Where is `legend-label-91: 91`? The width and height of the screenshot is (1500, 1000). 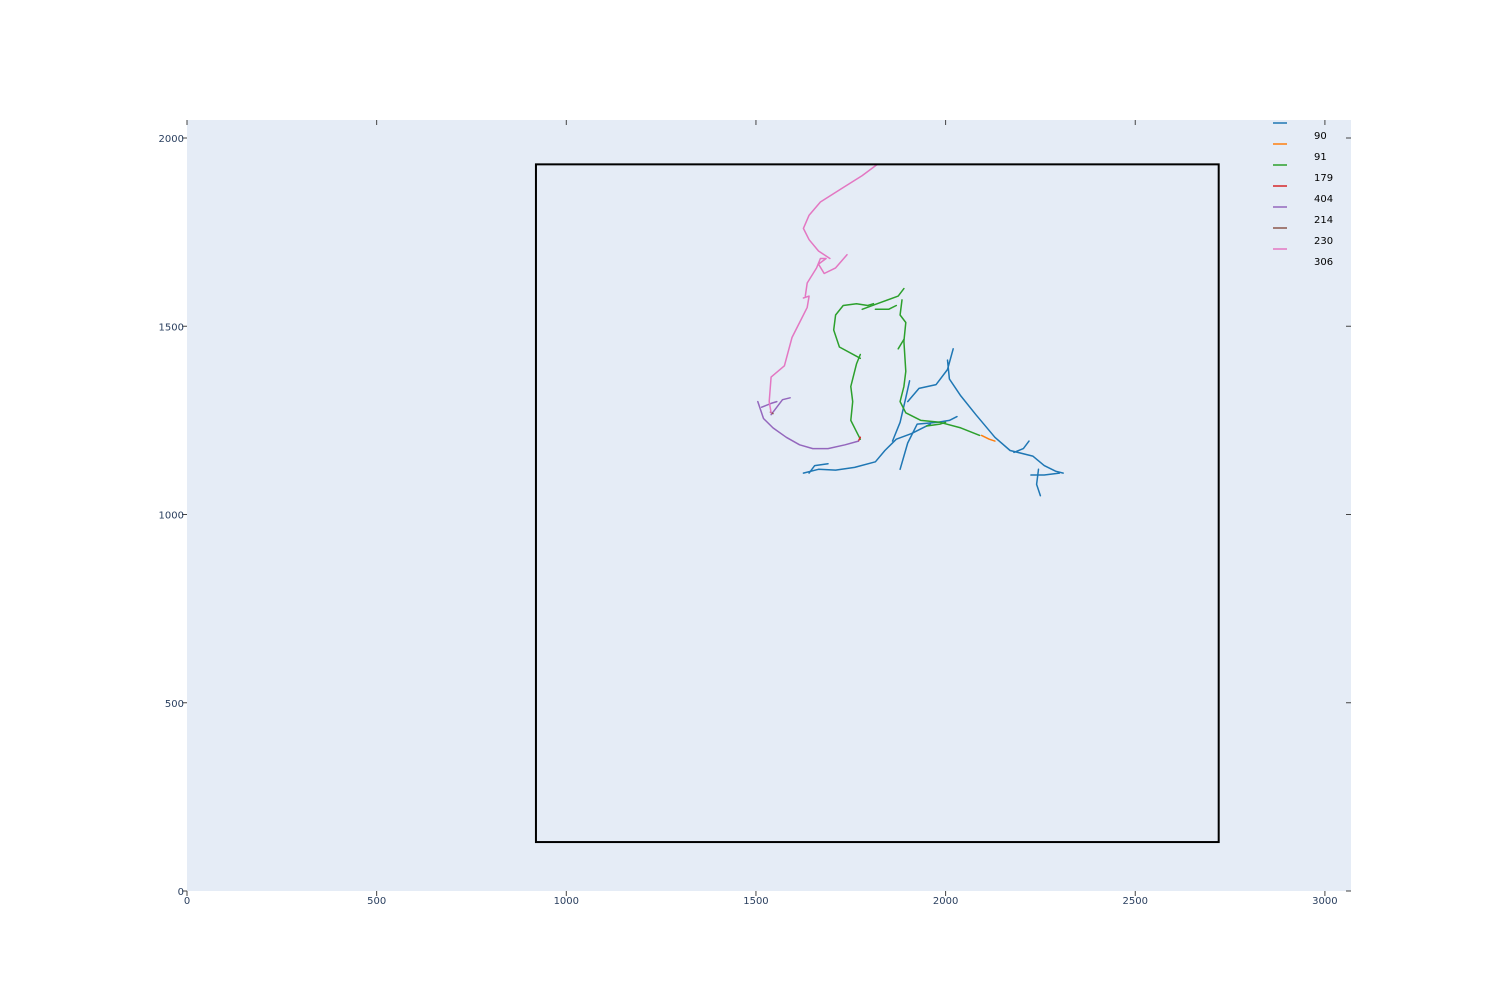
legend-label-91: 91 is located at coordinates (1320, 157).